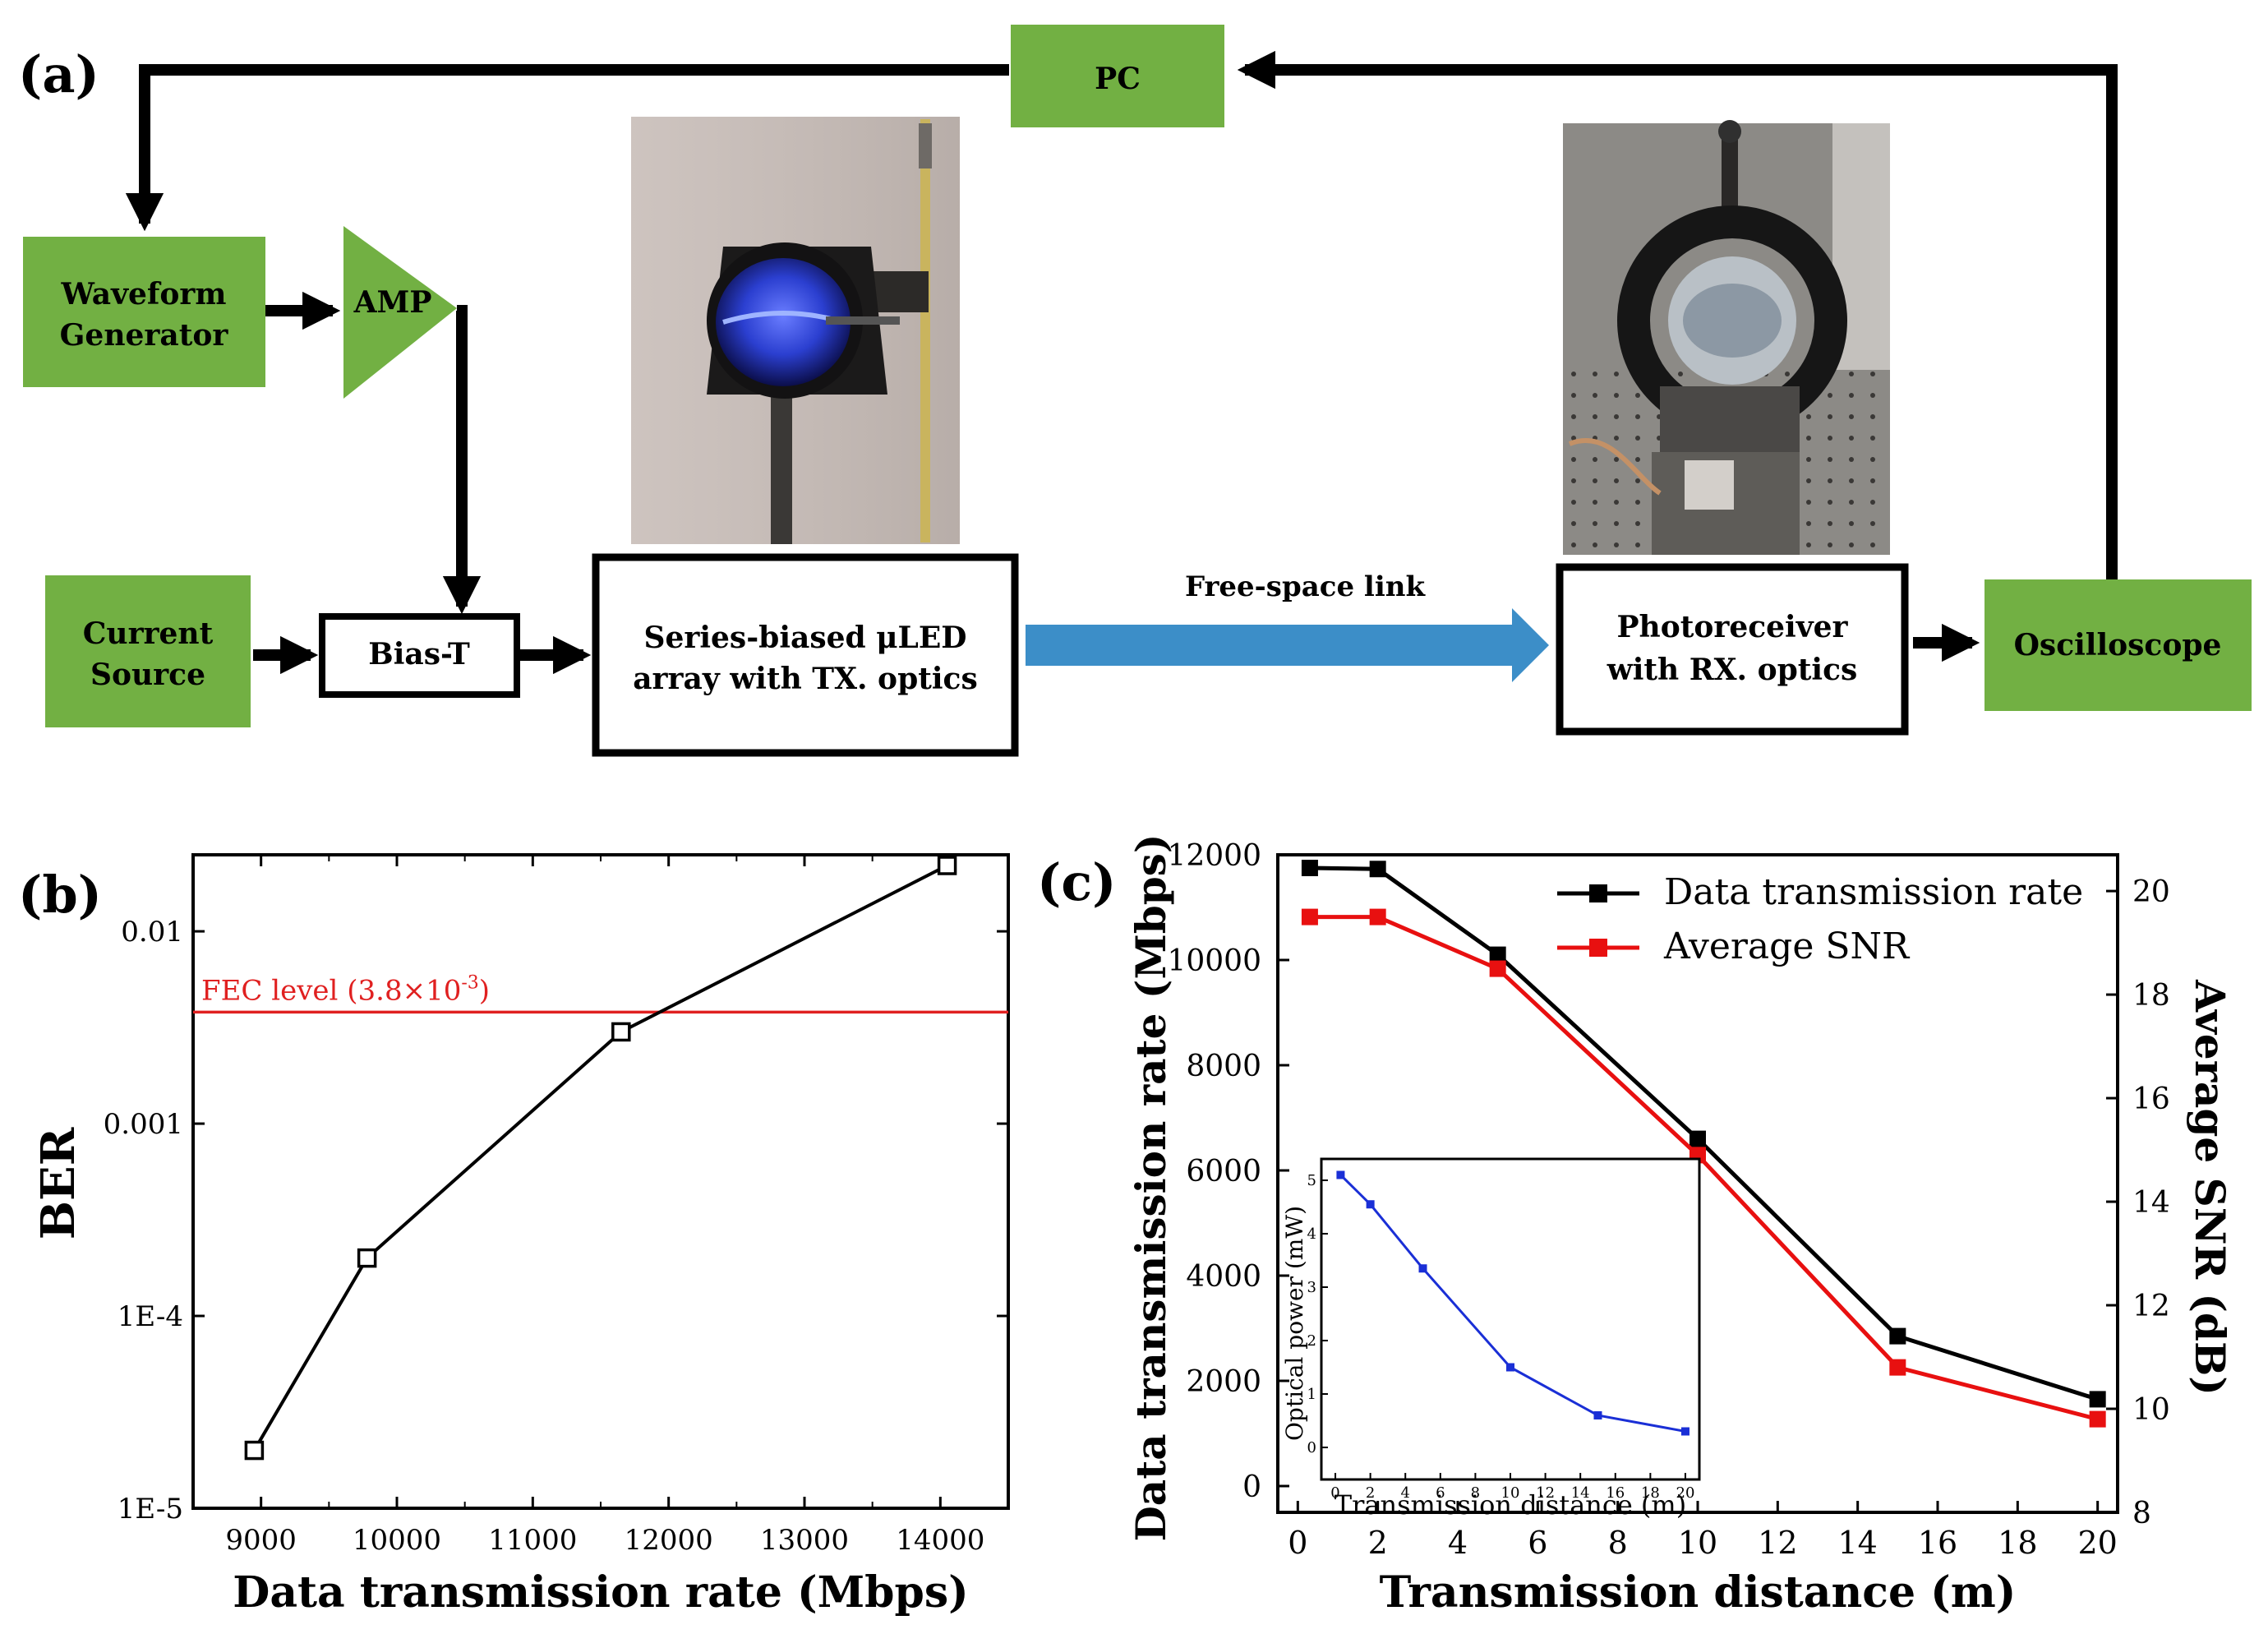  Describe the element at coordinates (1686, 1493) in the screenshot. I see `inset-x-tick-label: 20` at that location.